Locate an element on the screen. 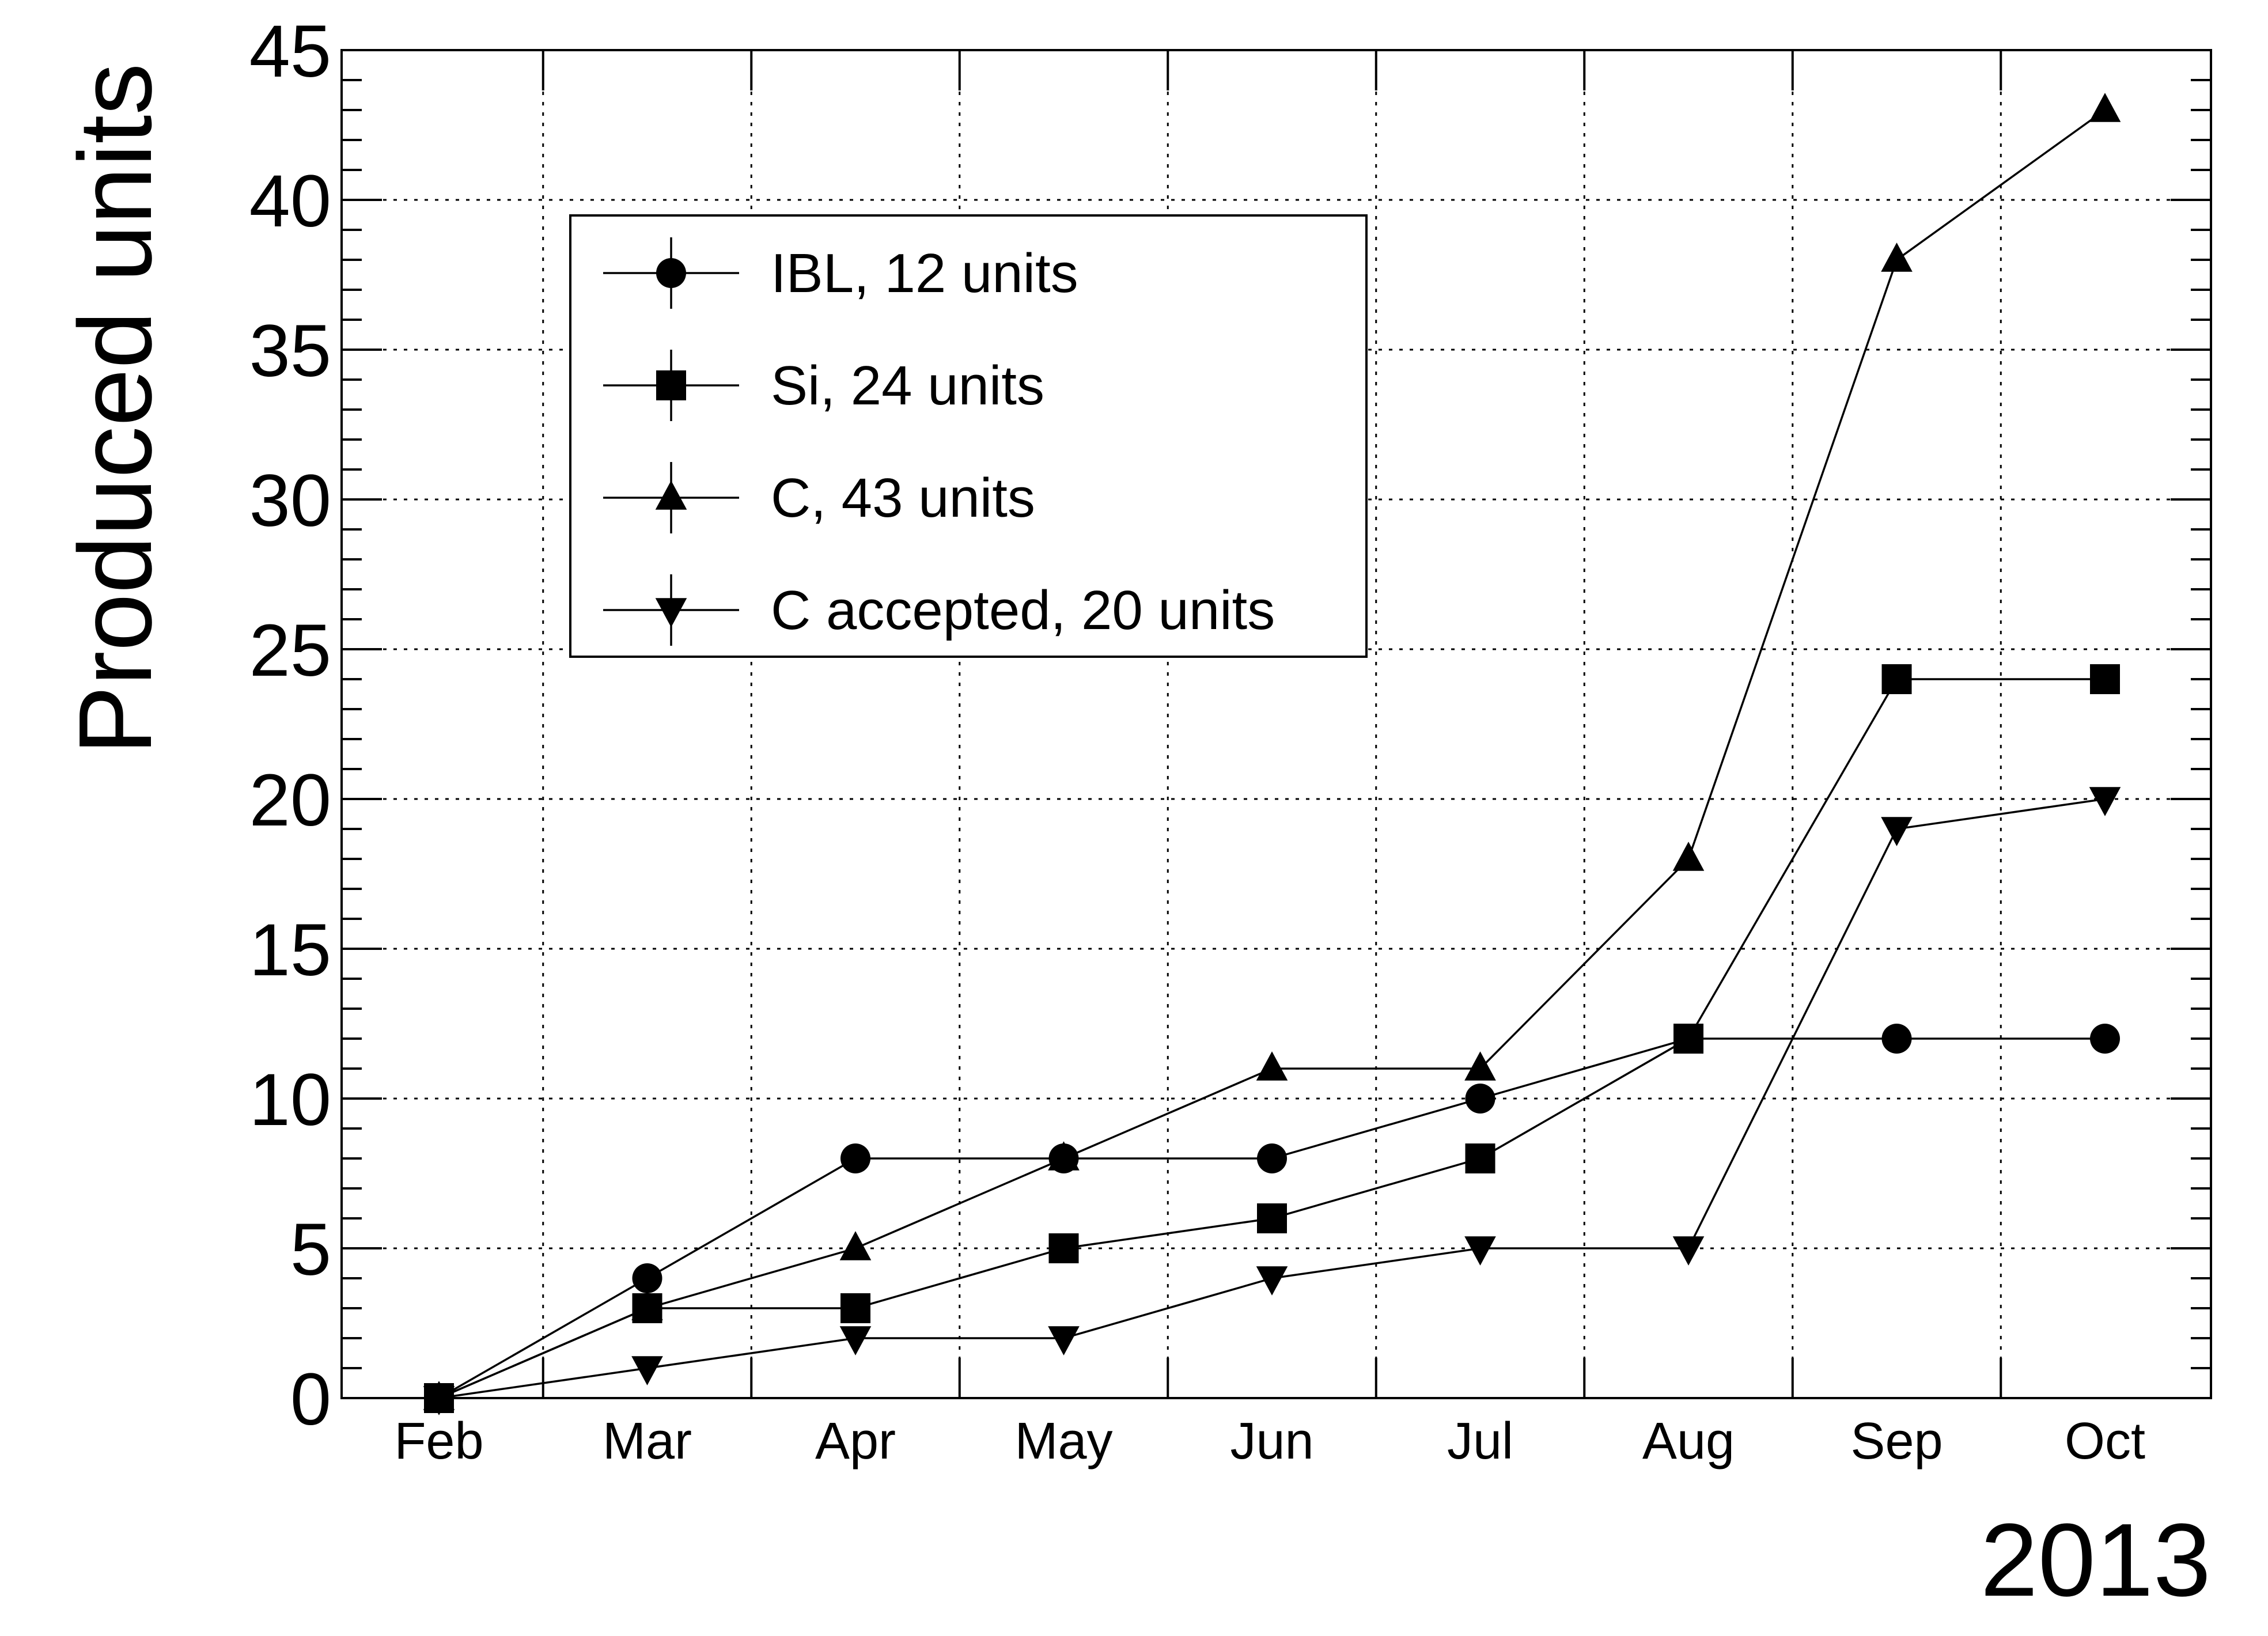  legend-label: Si, 24 units is located at coordinates (907, 385).